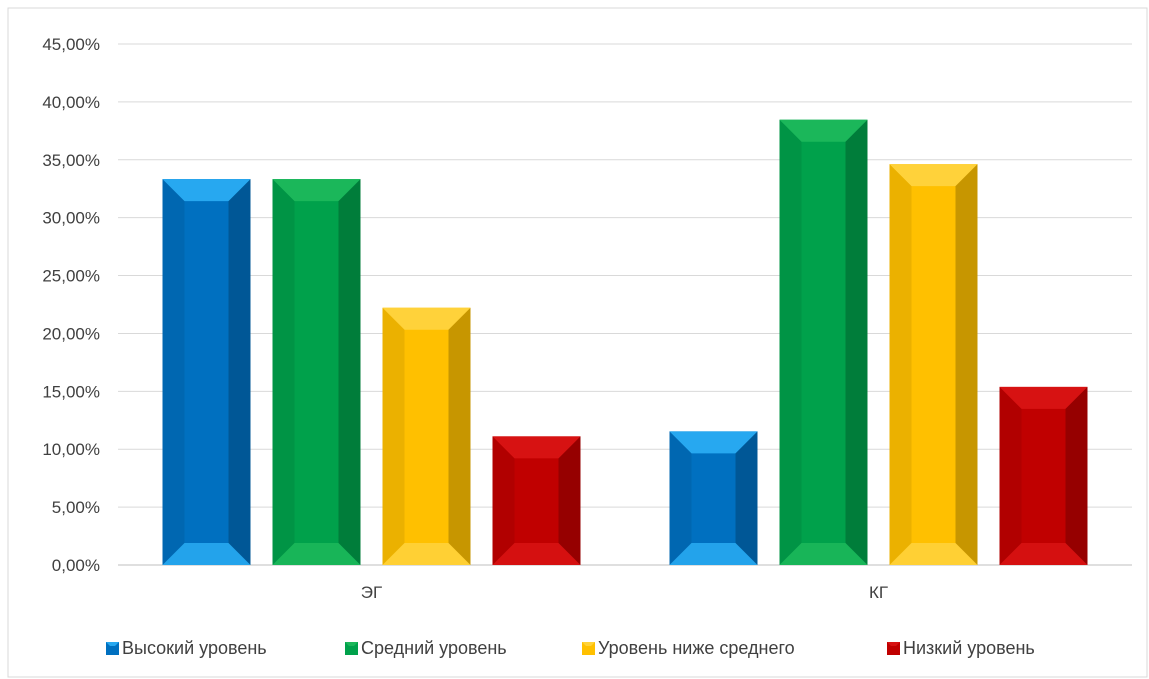  What do you see at coordinates (434, 648) in the screenshot?
I see `legend-label: Средний уровень` at bounding box center [434, 648].